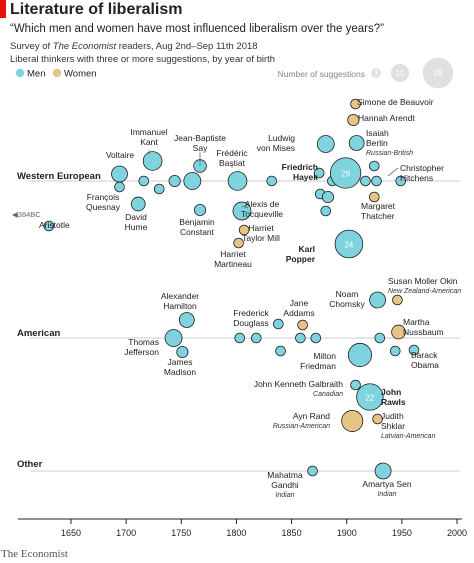 This screenshot has height=563, width=474. Describe the element at coordinates (232, 163) in the screenshot. I see `label-bastiat-line-2: Bastiat` at that location.